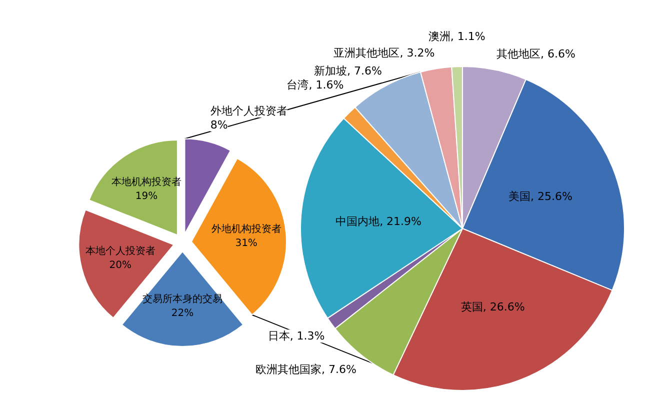 The width and height of the screenshot is (652, 410). Describe the element at coordinates (379, 221) in the screenshot. I see `slice-label: 中国内地, 21.9%` at that location.